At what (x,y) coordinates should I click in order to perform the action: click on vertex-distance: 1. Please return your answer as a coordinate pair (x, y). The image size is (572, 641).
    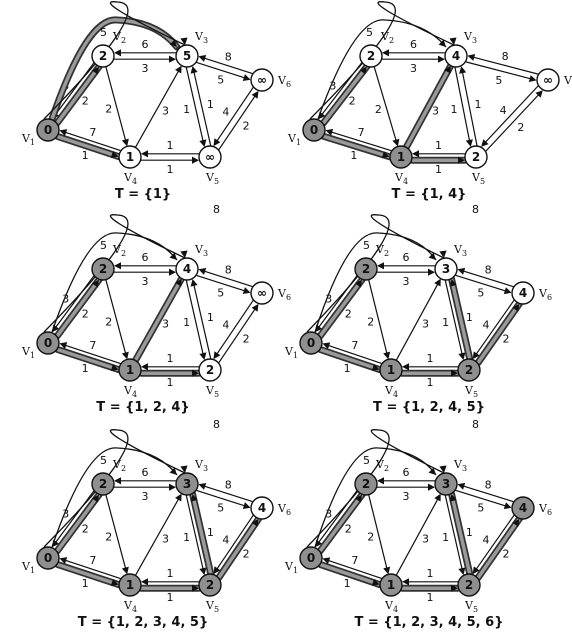
    Looking at the image, I should click on (130, 370).